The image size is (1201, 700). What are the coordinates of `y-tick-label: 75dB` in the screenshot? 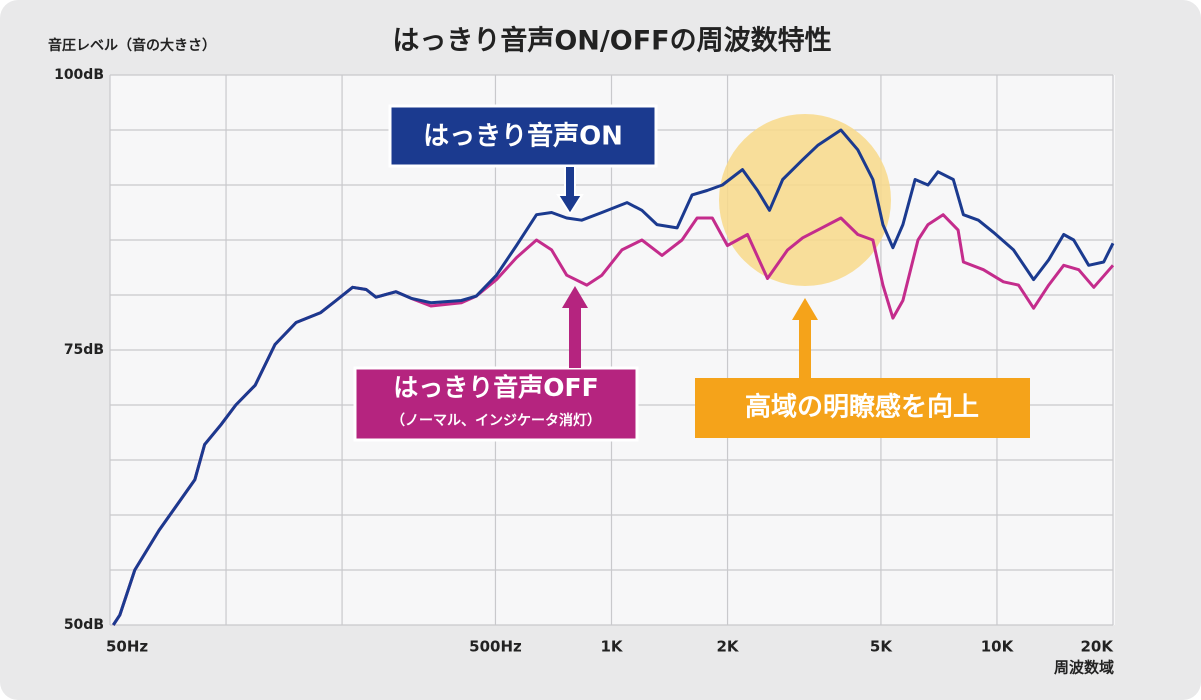 It's located at (84, 350).